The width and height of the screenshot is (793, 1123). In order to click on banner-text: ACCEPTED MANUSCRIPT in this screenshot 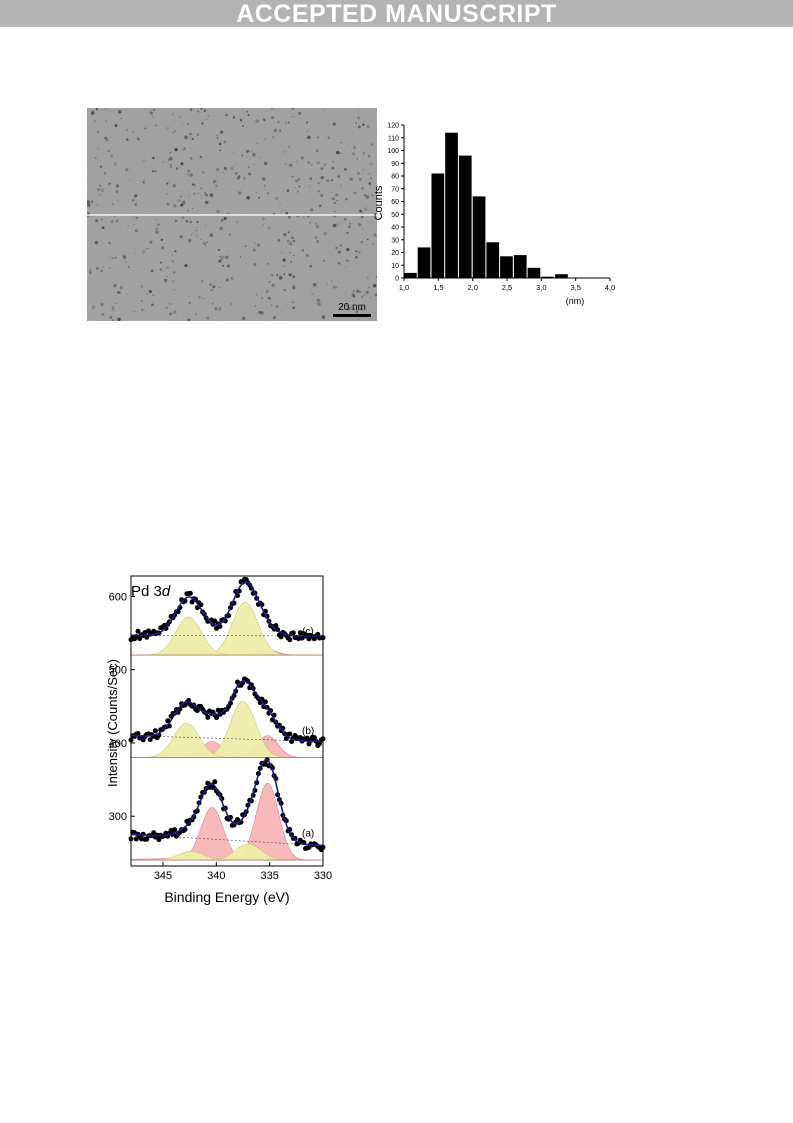, I will do `click(396, 14)`.